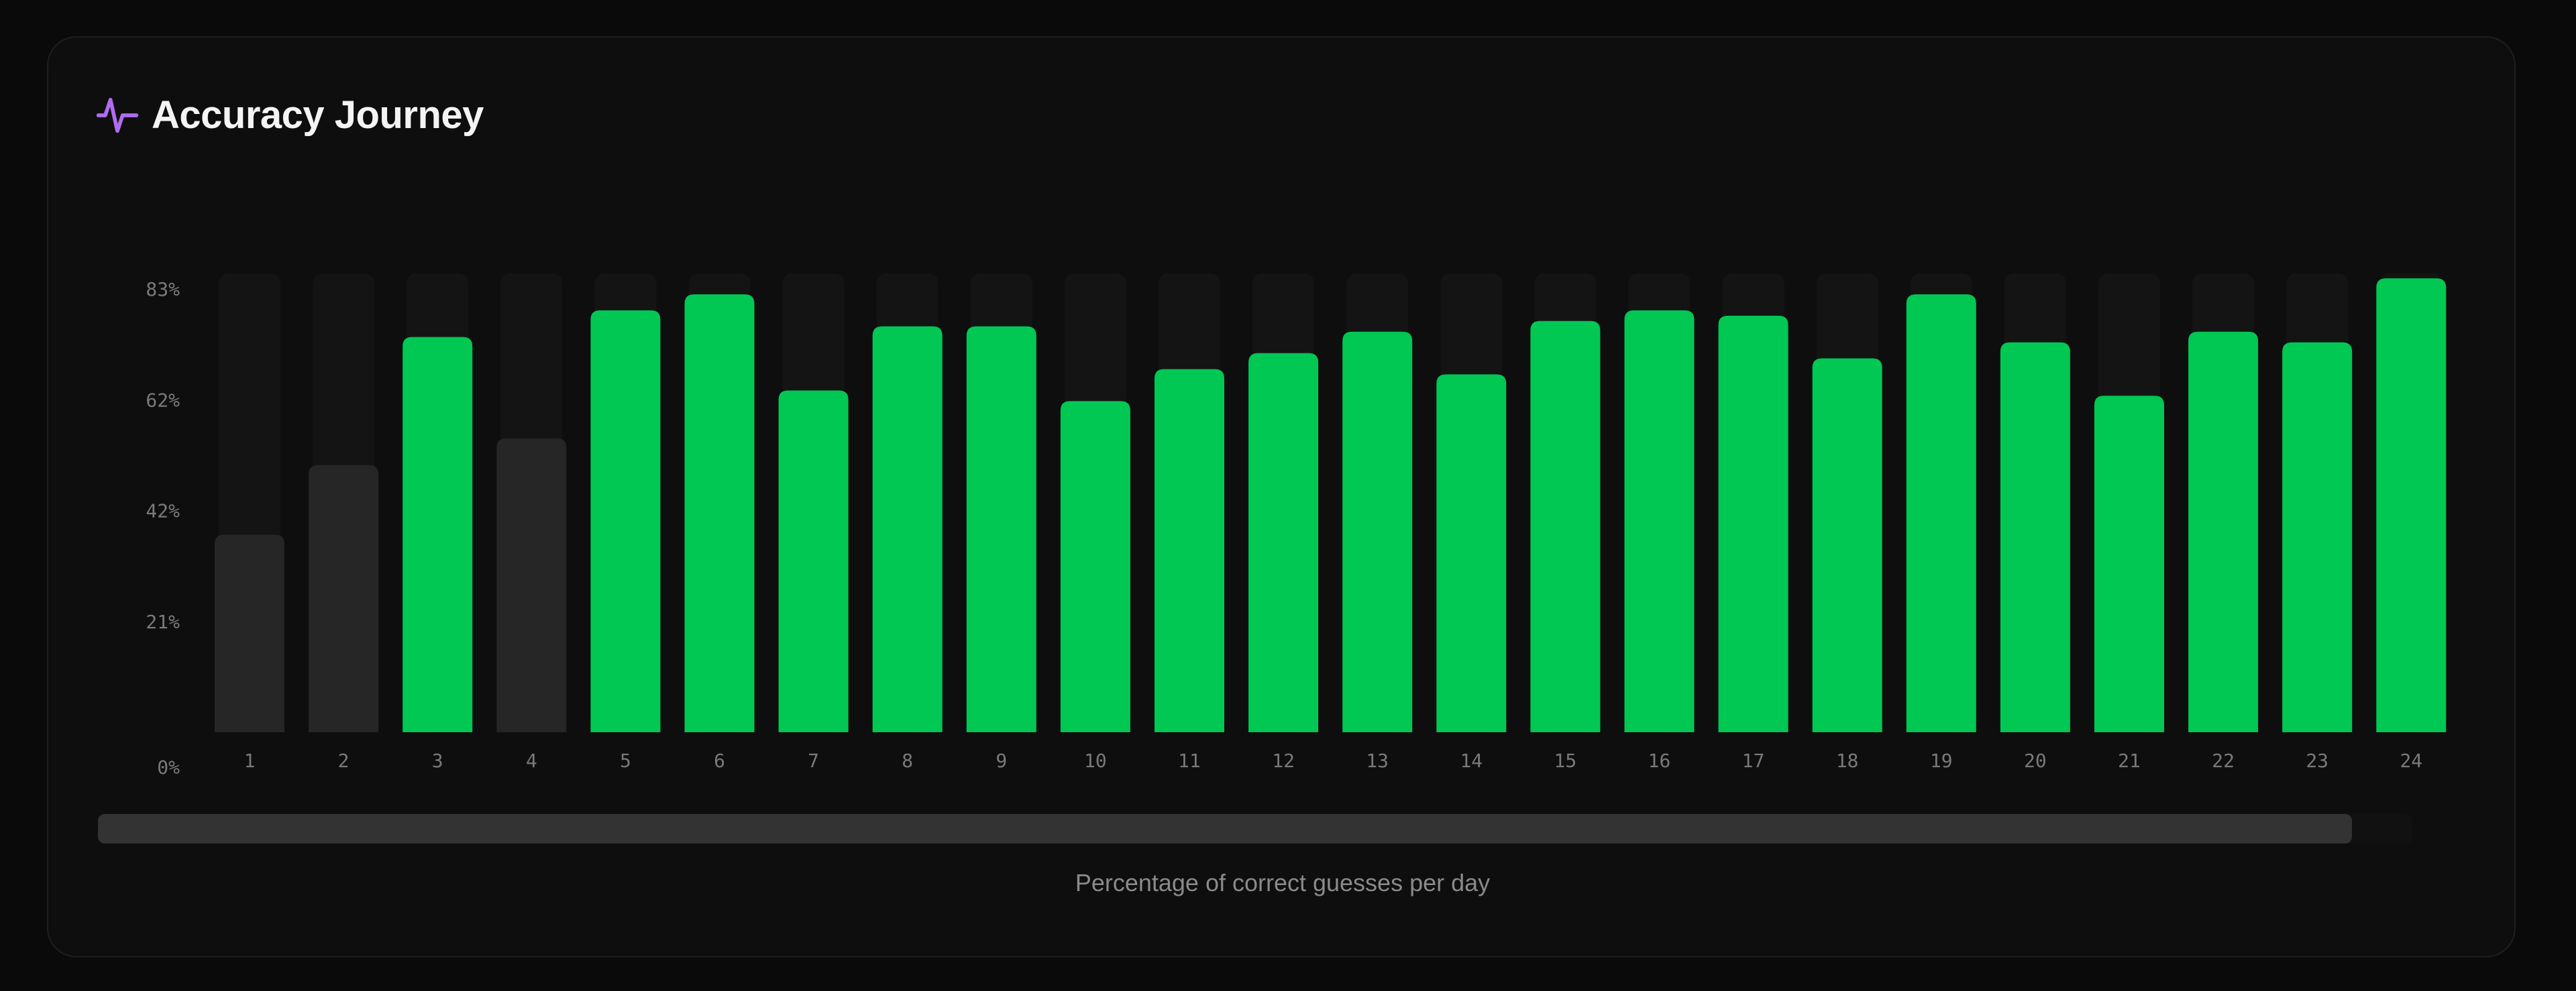  I want to click on x-tick-label: 10, so click(1095, 761).